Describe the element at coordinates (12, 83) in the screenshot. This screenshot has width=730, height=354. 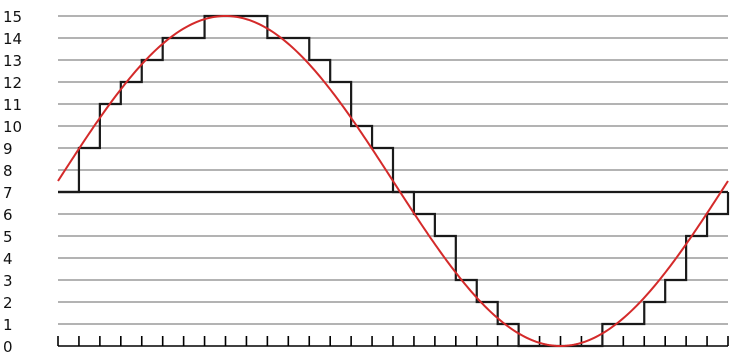
I see `y-tick-label: 12` at that location.